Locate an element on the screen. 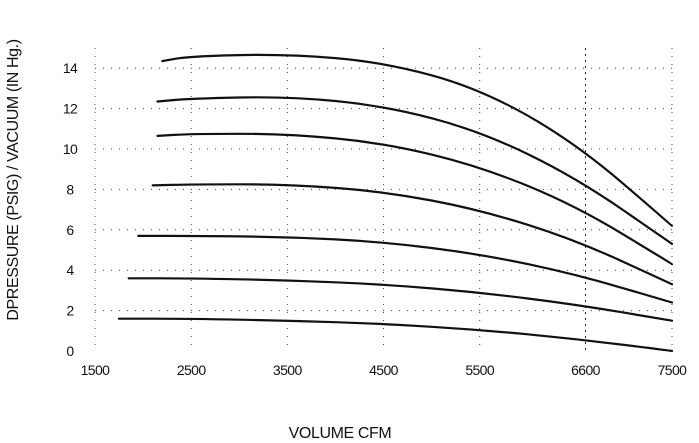  y-tick-label: 2 is located at coordinates (70, 311).